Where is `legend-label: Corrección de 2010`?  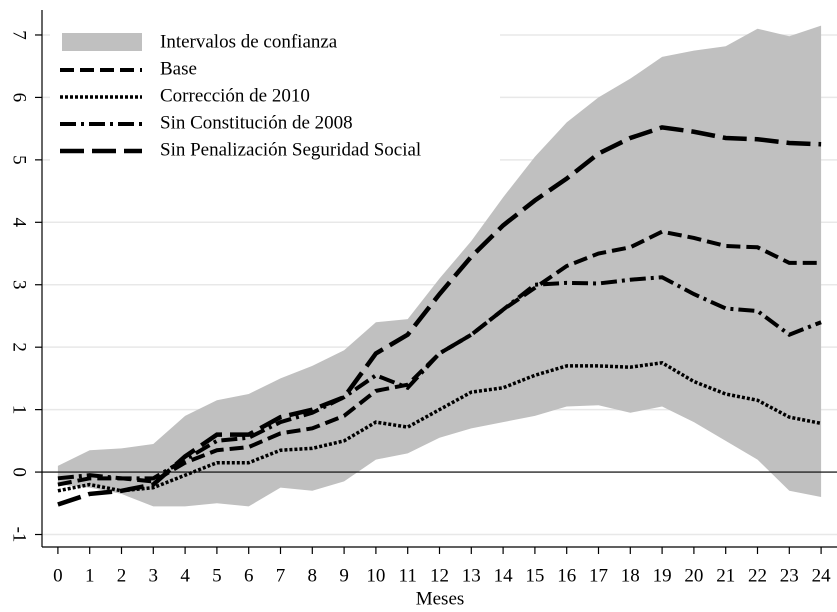 legend-label: Corrección de 2010 is located at coordinates (235, 95).